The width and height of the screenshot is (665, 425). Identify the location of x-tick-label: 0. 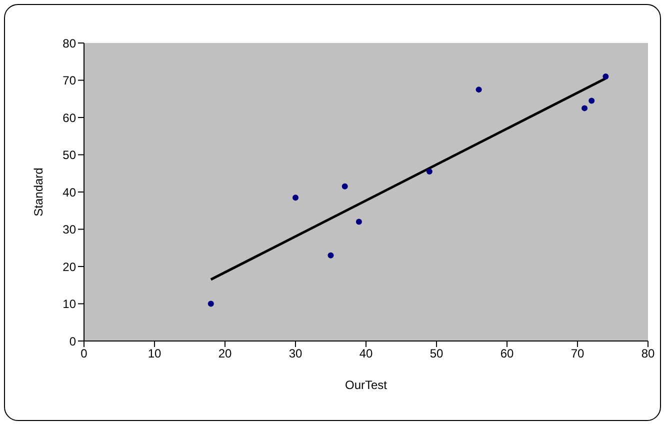
(84, 353).